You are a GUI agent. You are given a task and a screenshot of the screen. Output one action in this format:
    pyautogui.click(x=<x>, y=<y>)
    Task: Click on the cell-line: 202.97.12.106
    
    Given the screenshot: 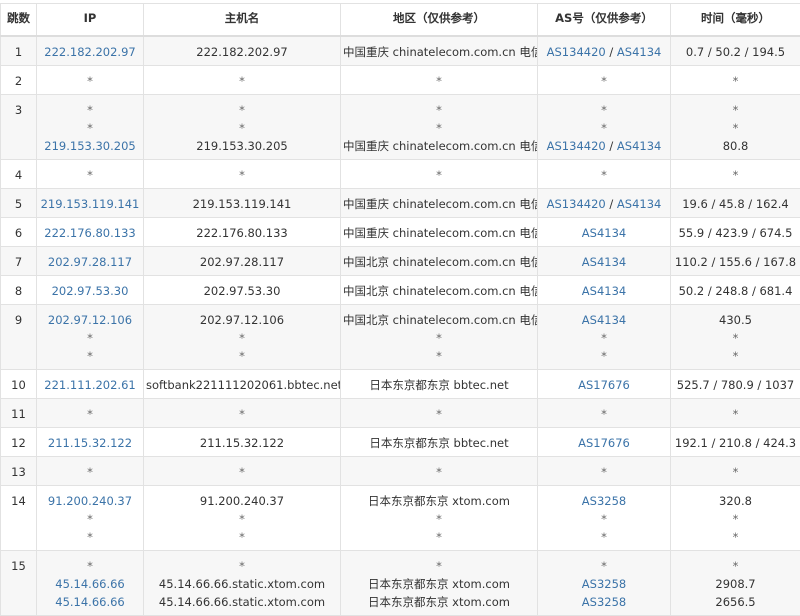 What is the action you would take?
    pyautogui.click(x=242, y=320)
    